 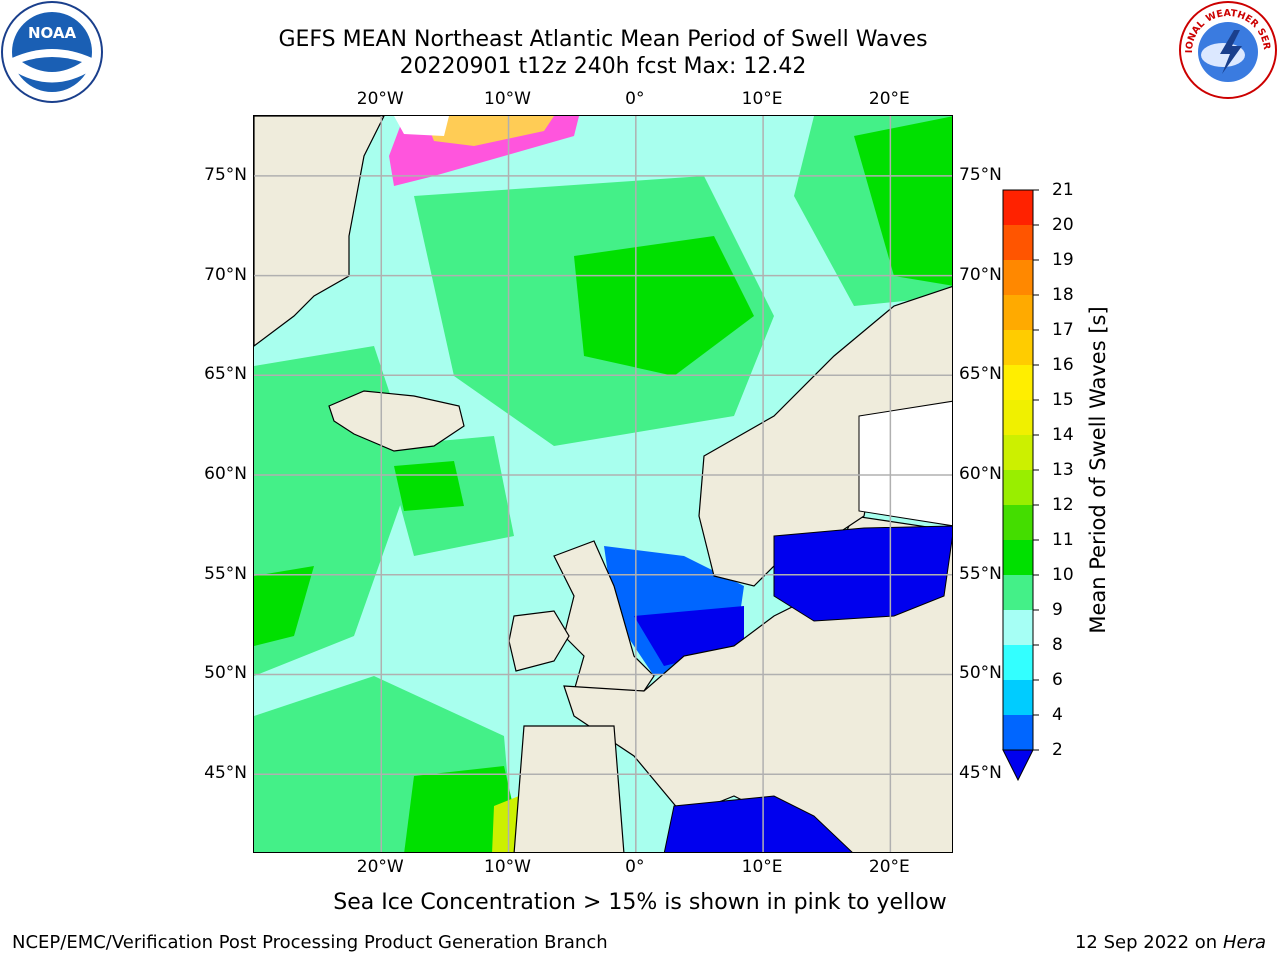 What do you see at coordinates (1063, 365) in the screenshot?
I see `colorbar-tick-label: 16` at bounding box center [1063, 365].